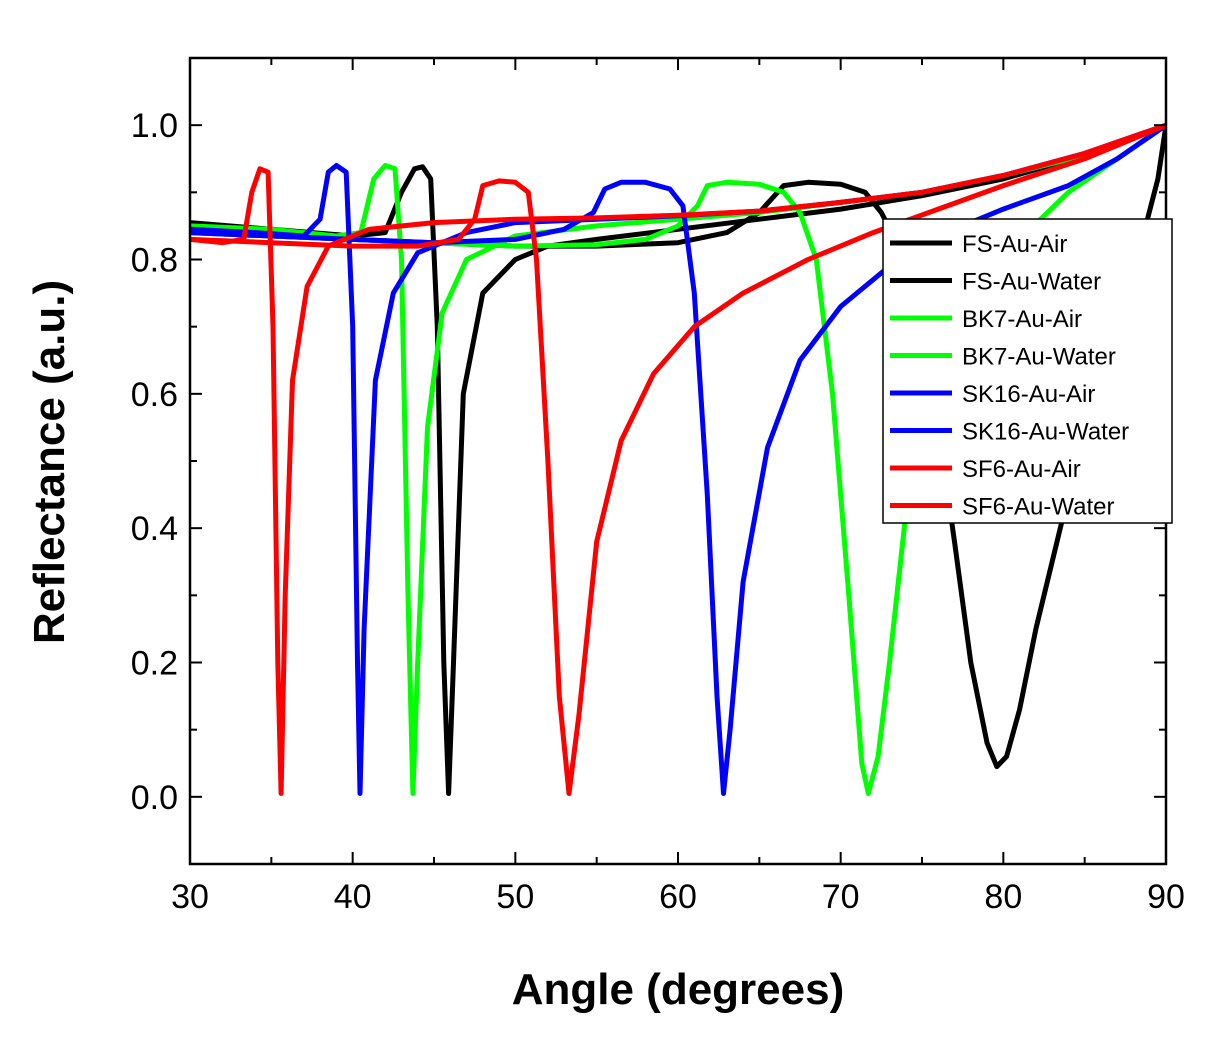 Image resolution: width=1222 pixels, height=1042 pixels. What do you see at coordinates (1014, 244) in the screenshot?
I see `legend-label-fs-au-air: FS-Au-Air` at bounding box center [1014, 244].